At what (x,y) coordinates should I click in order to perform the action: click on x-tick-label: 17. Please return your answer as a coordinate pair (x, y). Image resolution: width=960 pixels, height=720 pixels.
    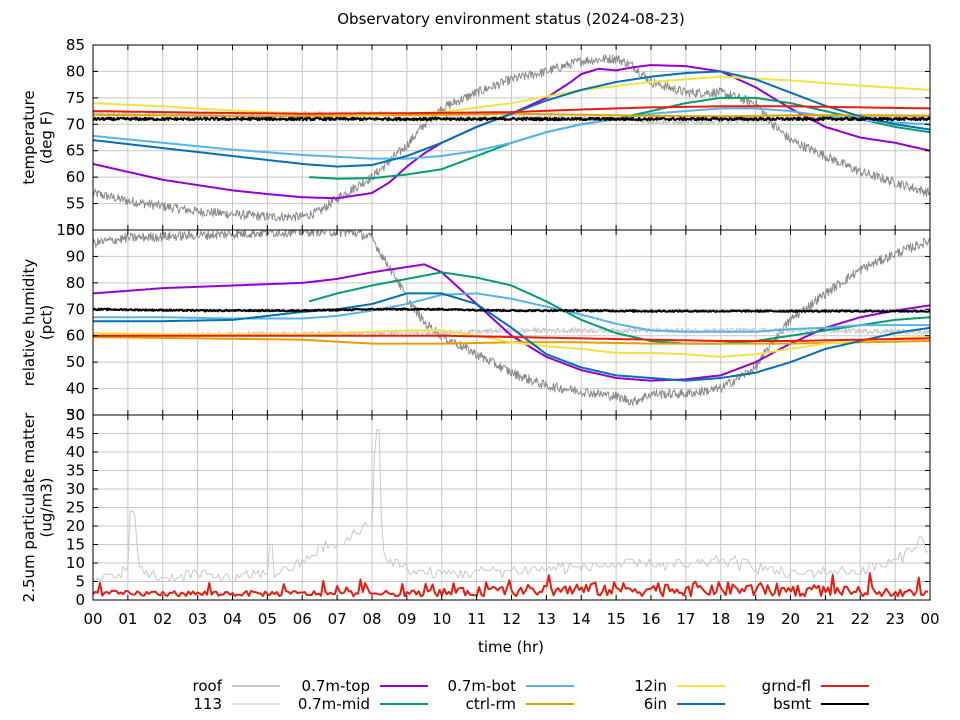
    Looking at the image, I should click on (685, 619).